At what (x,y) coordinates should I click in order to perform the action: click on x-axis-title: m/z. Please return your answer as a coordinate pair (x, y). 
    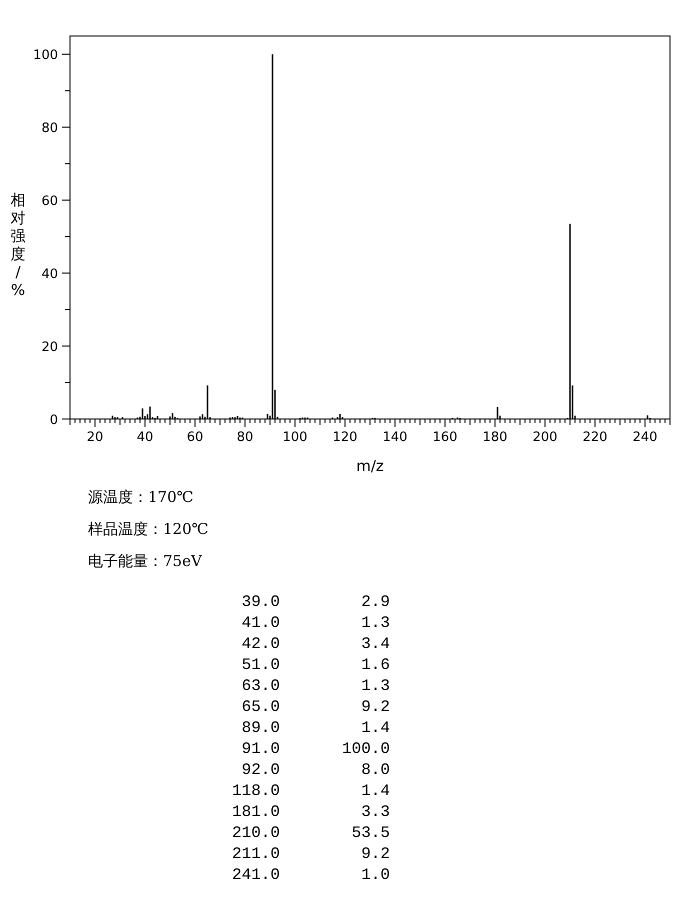
    Looking at the image, I should click on (370, 466).